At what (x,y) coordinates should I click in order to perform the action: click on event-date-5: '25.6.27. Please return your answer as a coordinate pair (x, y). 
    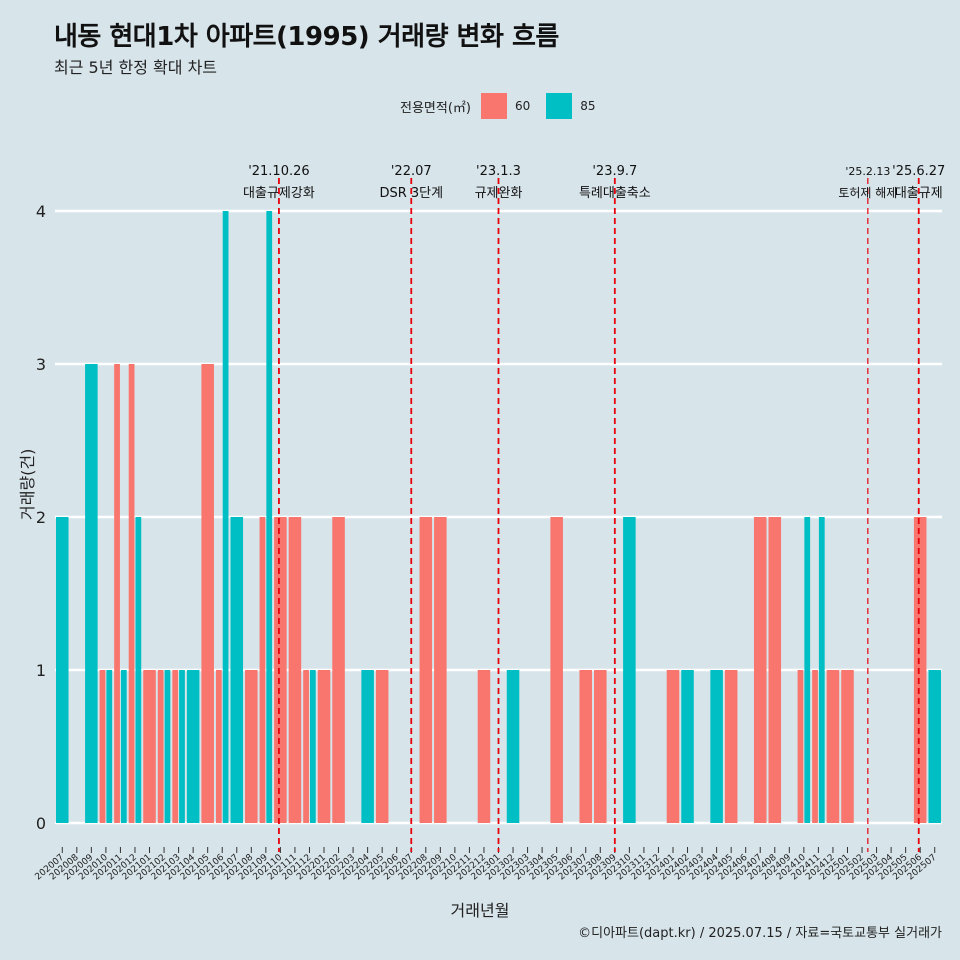
    Looking at the image, I should click on (918, 171).